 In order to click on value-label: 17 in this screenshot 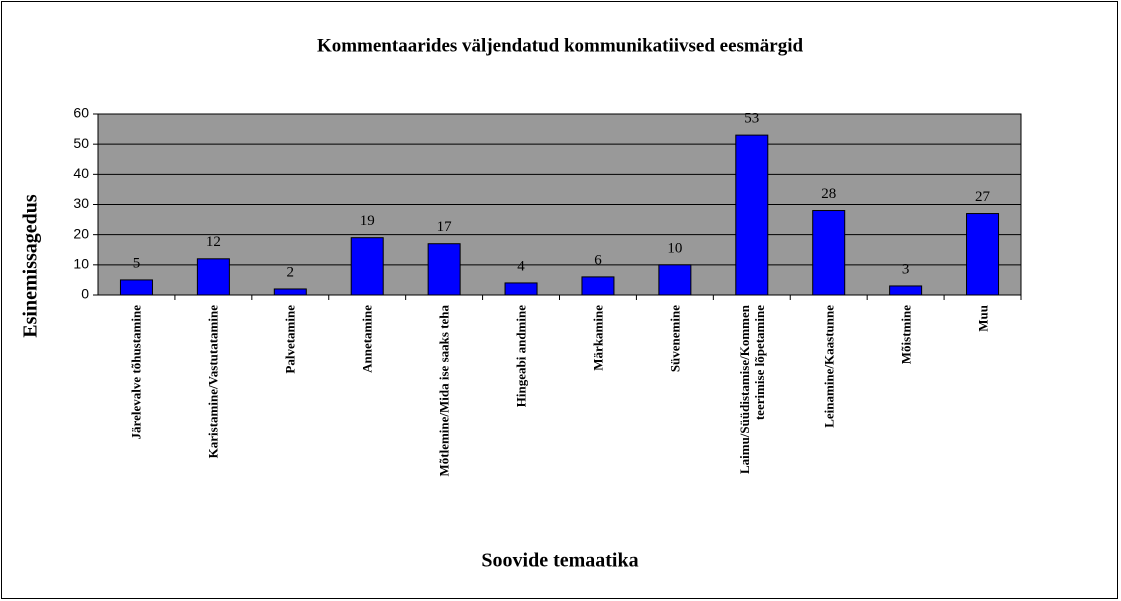, I will do `click(445, 227)`.